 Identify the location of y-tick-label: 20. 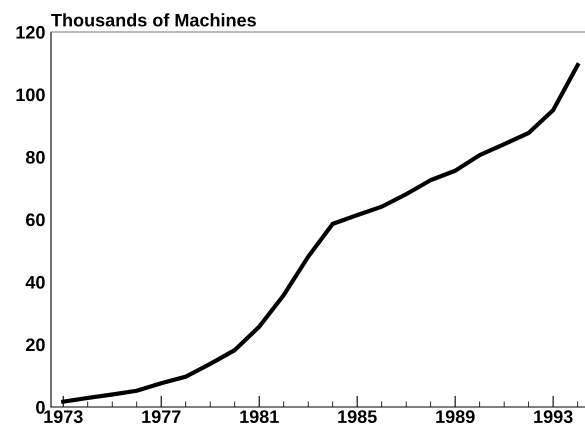
(35, 345).